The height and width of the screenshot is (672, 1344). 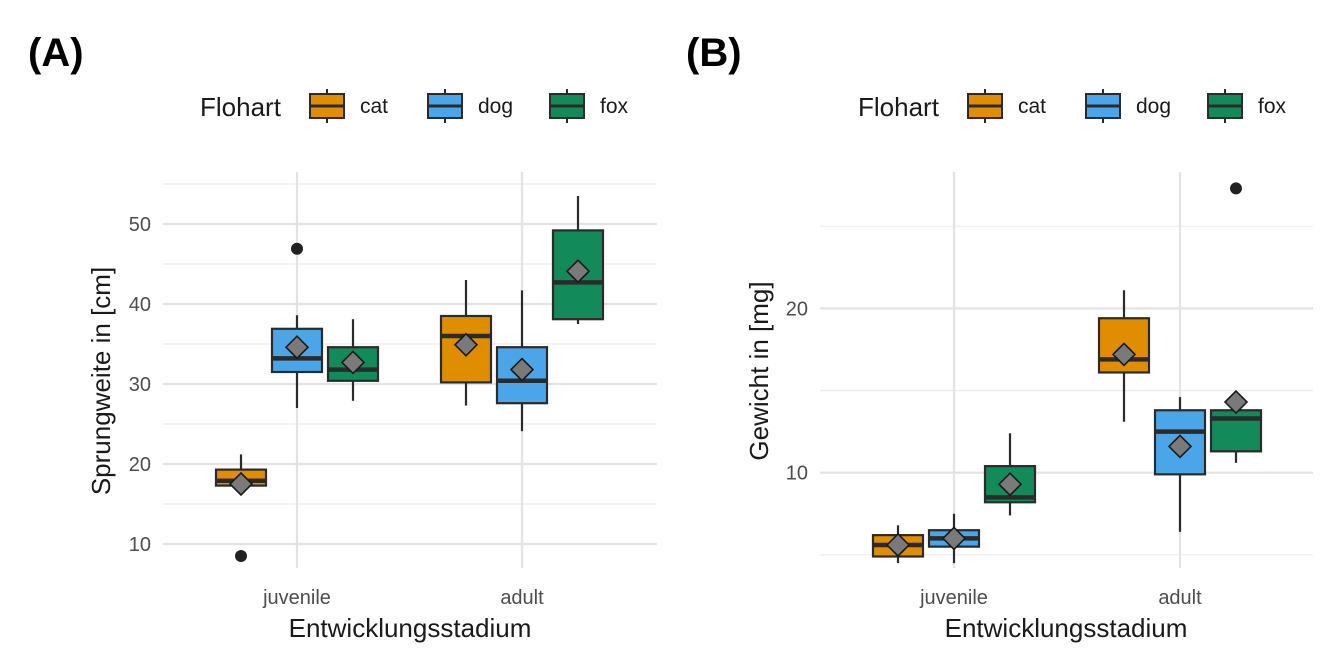 What do you see at coordinates (899, 107) in the screenshot?
I see `panel-b-legend-title: Flohart` at bounding box center [899, 107].